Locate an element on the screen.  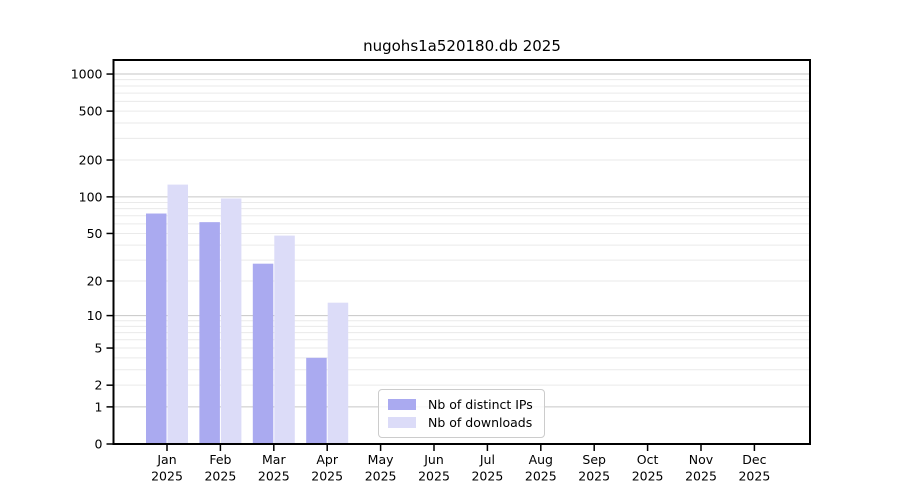
y-tick-label: 0 is located at coordinates (99, 444).